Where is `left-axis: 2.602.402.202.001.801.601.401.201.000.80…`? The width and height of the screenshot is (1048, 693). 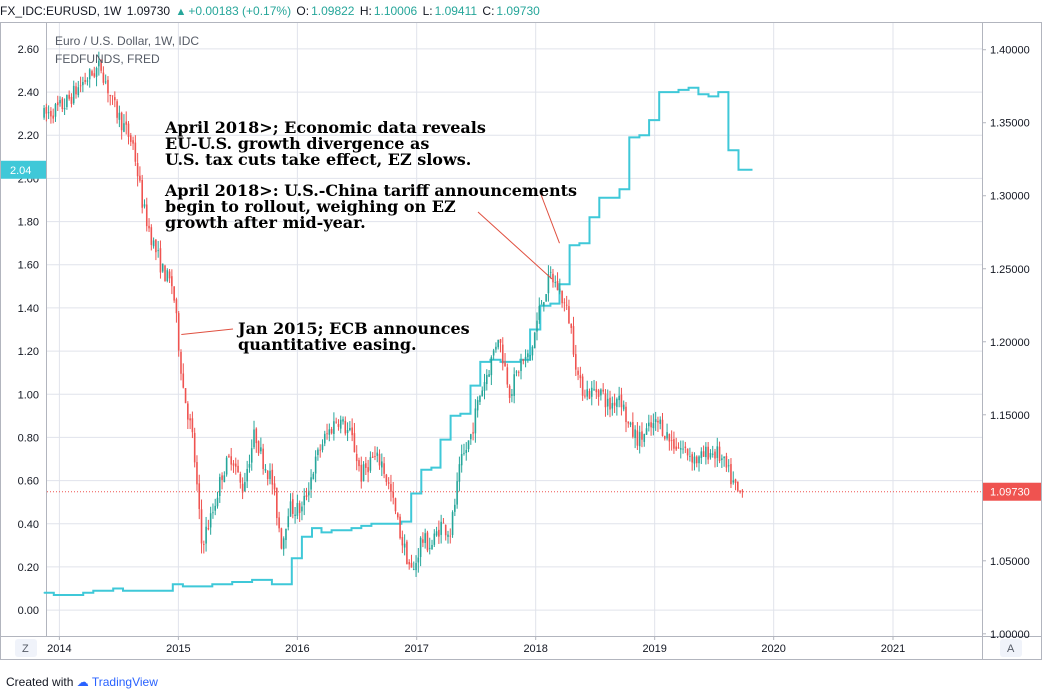
left-axis: 2.602.402.202.001.801.601.401.201.000.80… is located at coordinates (28, 330).